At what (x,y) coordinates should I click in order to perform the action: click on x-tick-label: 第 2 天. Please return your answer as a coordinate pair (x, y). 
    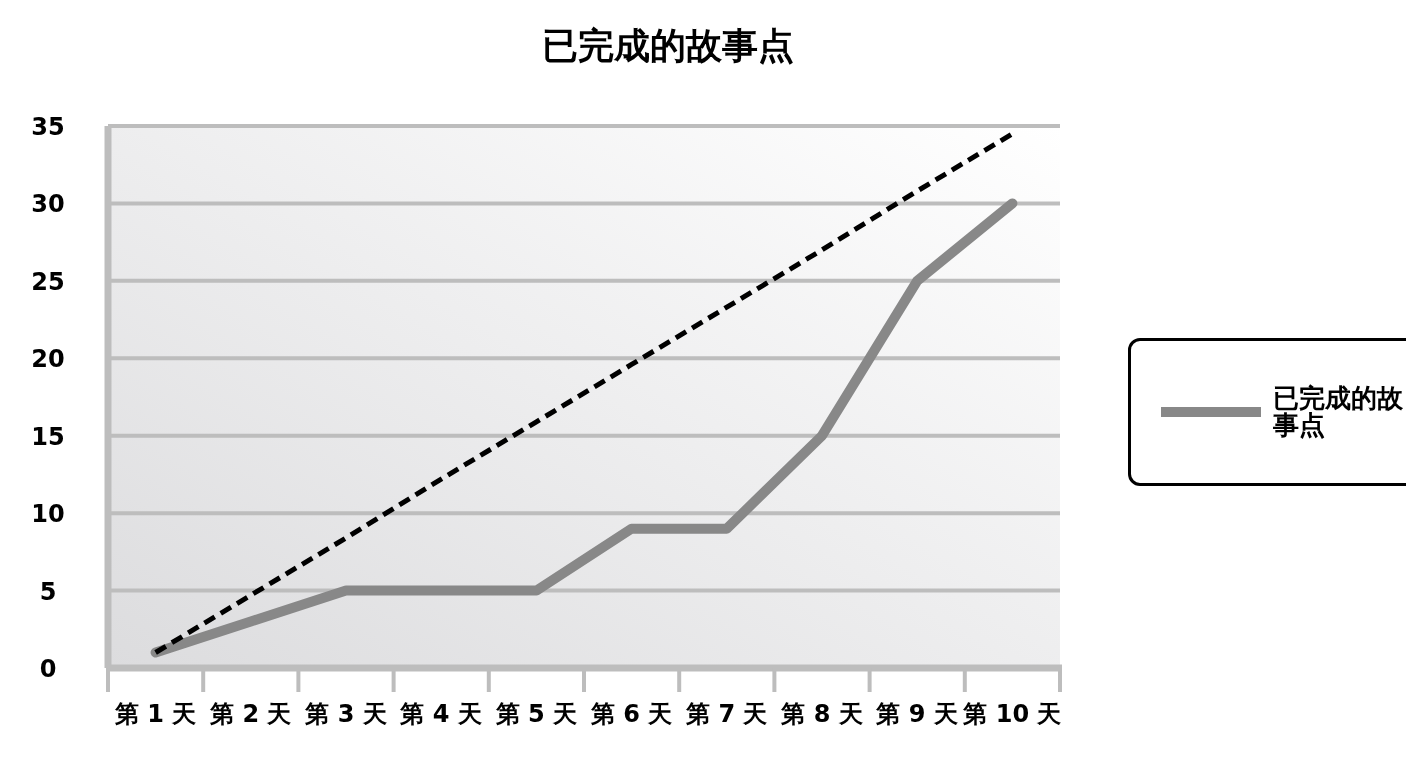
    Looking at the image, I should click on (250, 714).